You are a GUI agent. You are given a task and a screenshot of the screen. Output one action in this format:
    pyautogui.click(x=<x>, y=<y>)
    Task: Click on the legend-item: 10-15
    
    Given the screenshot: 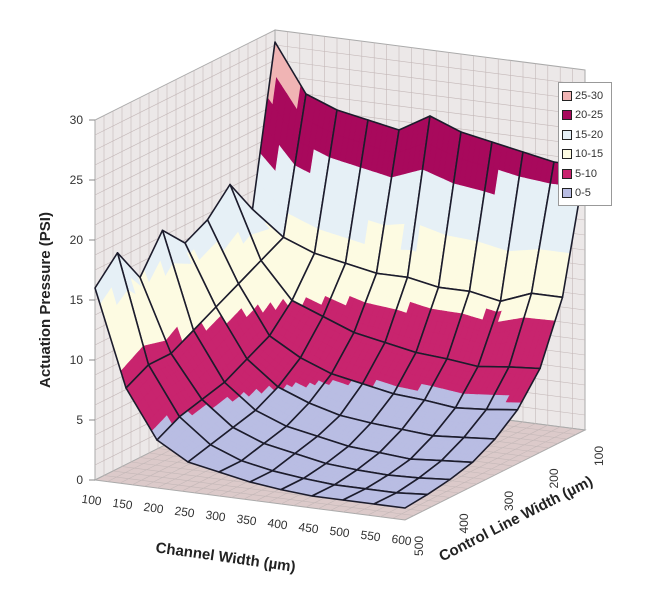 What is the action you would take?
    pyautogui.click(x=586, y=155)
    